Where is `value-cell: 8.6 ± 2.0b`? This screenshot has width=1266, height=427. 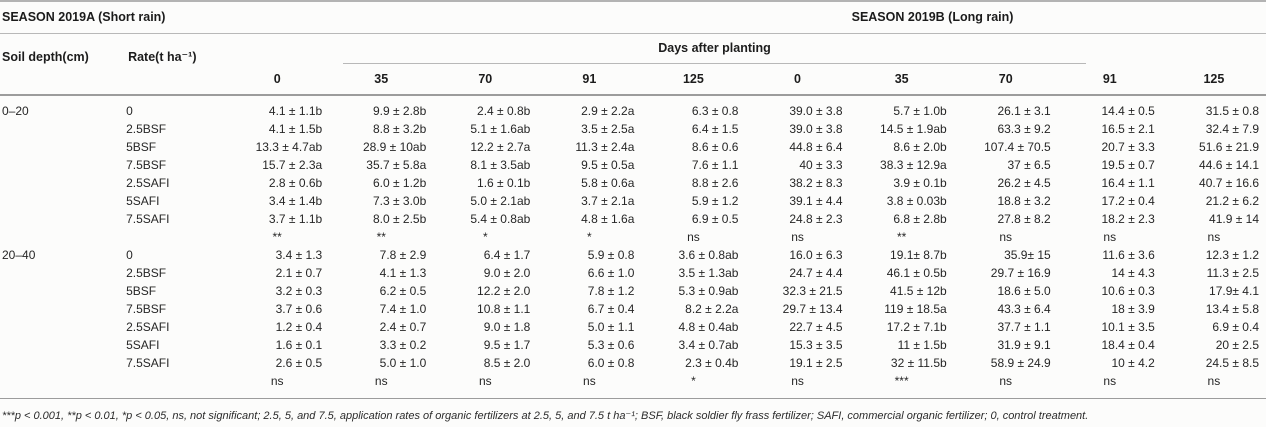
value-cell: 8.6 ± 2.0b is located at coordinates (920, 146).